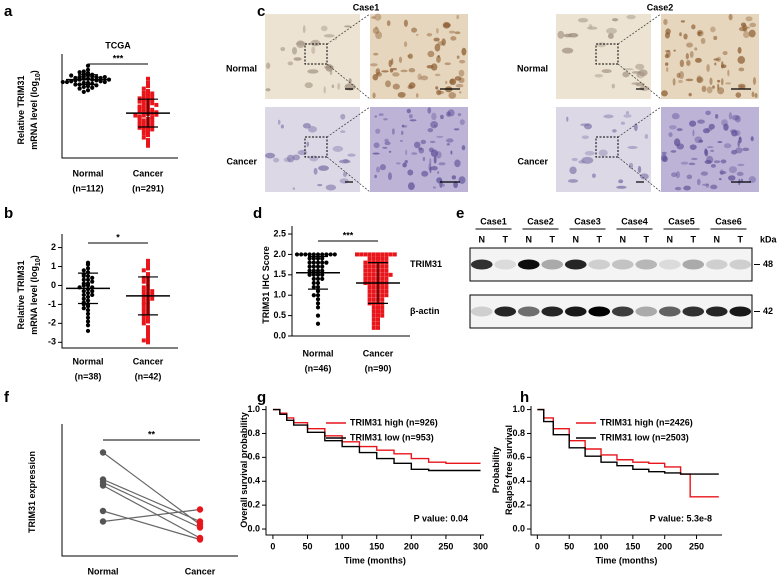 Image resolution: width=780 pixels, height=588 pixels. Describe the element at coordinates (496, 470) in the screenshot. I see `y-axis-label: Probability` at that location.